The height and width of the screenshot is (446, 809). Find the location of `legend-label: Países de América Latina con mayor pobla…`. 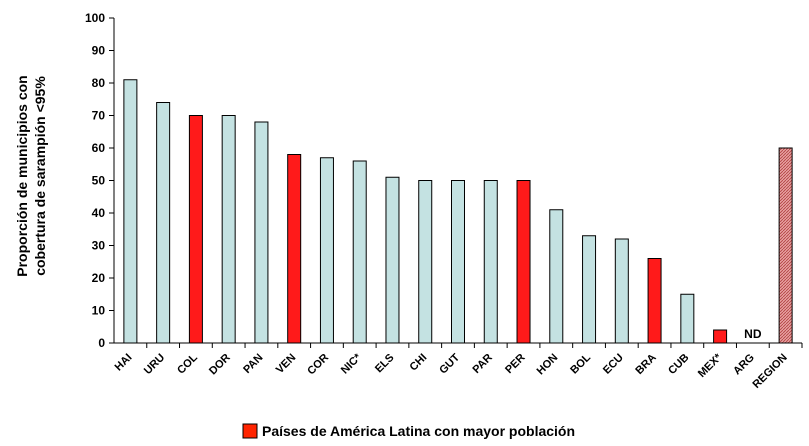

legend-label: Países de América Latina con mayor pobla… is located at coordinates (418, 431).